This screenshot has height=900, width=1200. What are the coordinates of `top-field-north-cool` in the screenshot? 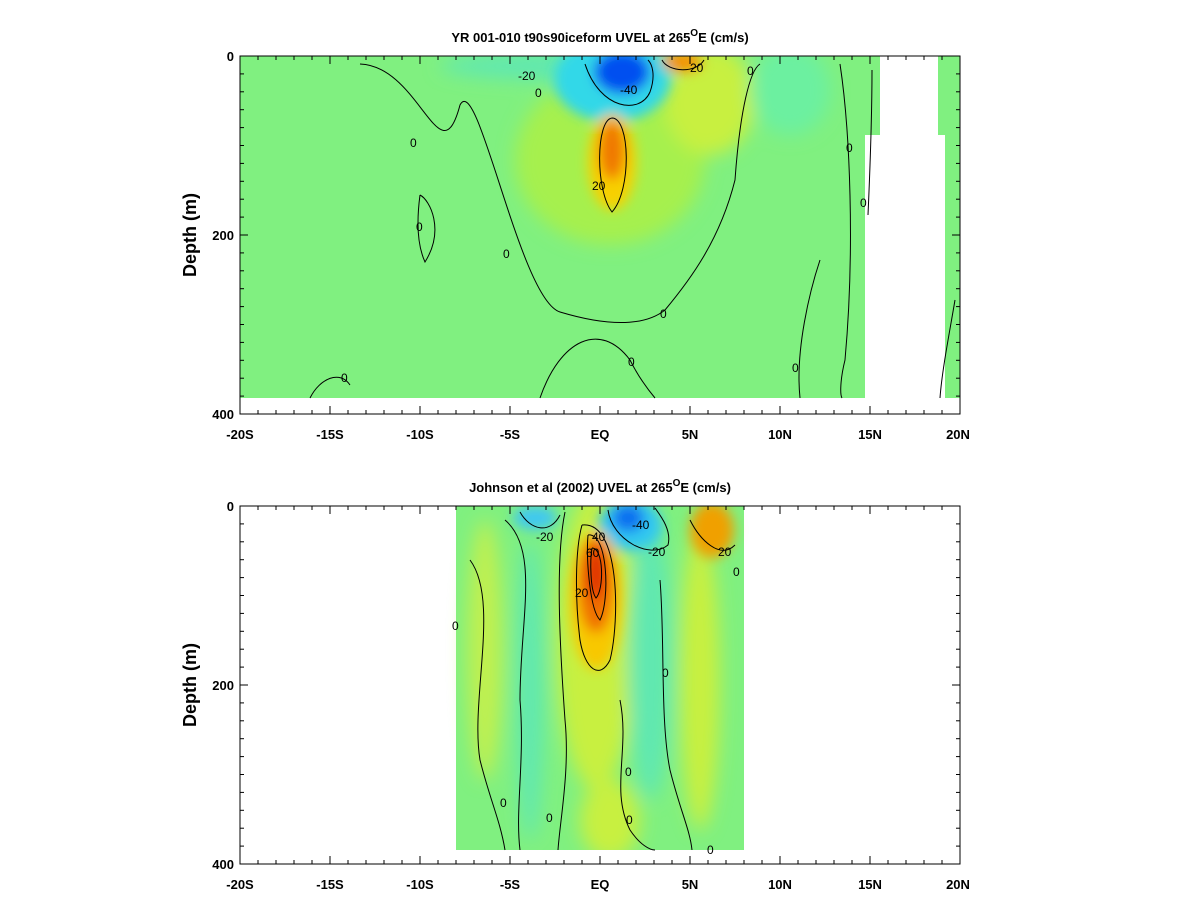 It's located at (790, 95).